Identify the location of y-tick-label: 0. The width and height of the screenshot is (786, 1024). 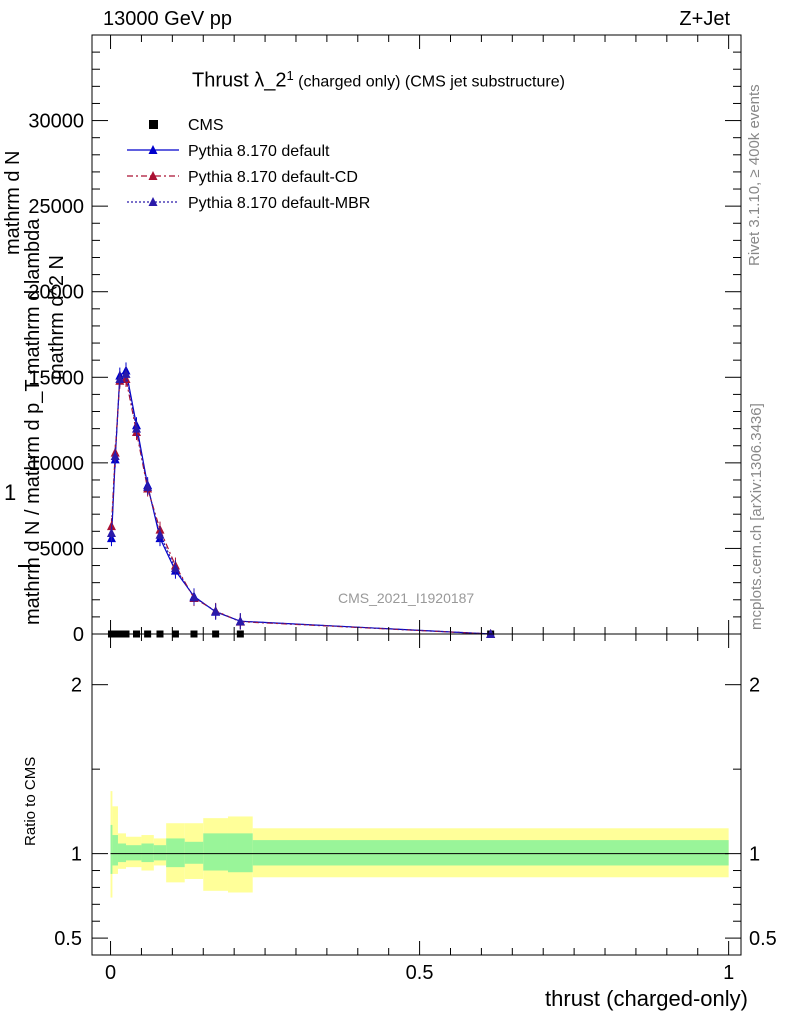
(78, 635).